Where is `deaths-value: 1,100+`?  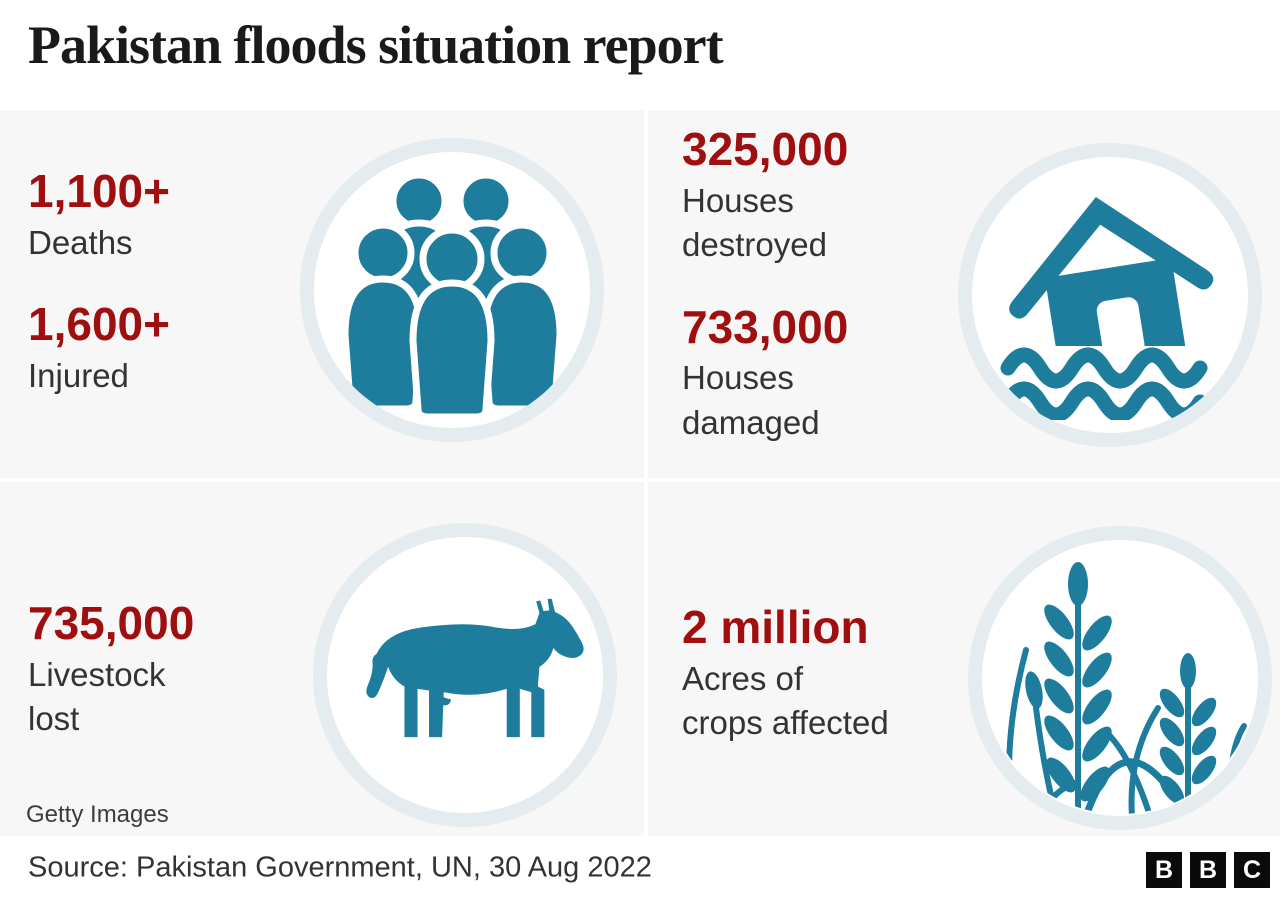 deaths-value: 1,100+ is located at coordinates (99, 191).